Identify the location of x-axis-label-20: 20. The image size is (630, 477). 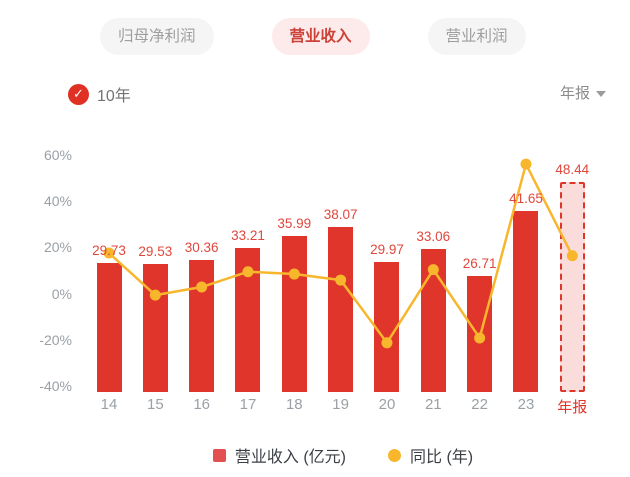
(387, 404).